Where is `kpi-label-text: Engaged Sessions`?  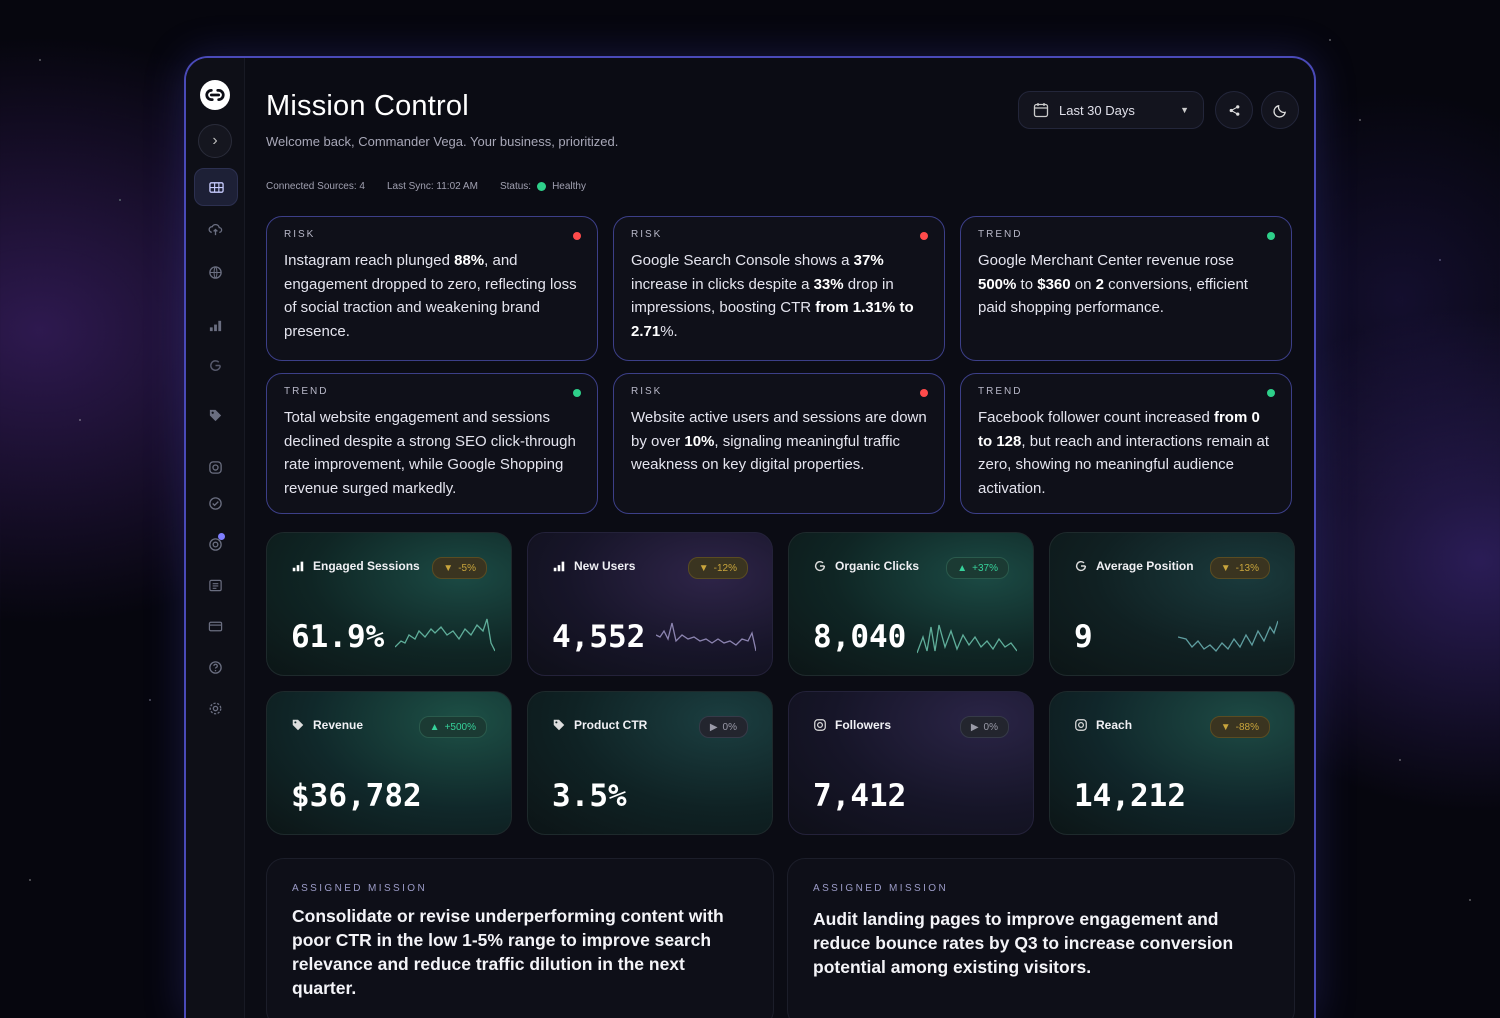 kpi-label-text: Engaged Sessions is located at coordinates (366, 566).